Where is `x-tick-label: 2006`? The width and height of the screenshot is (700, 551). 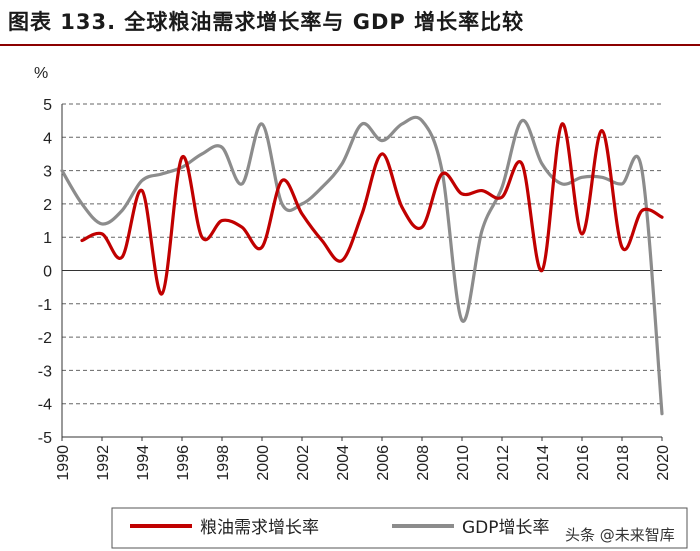 x-tick-label: 2006 is located at coordinates (383, 463).